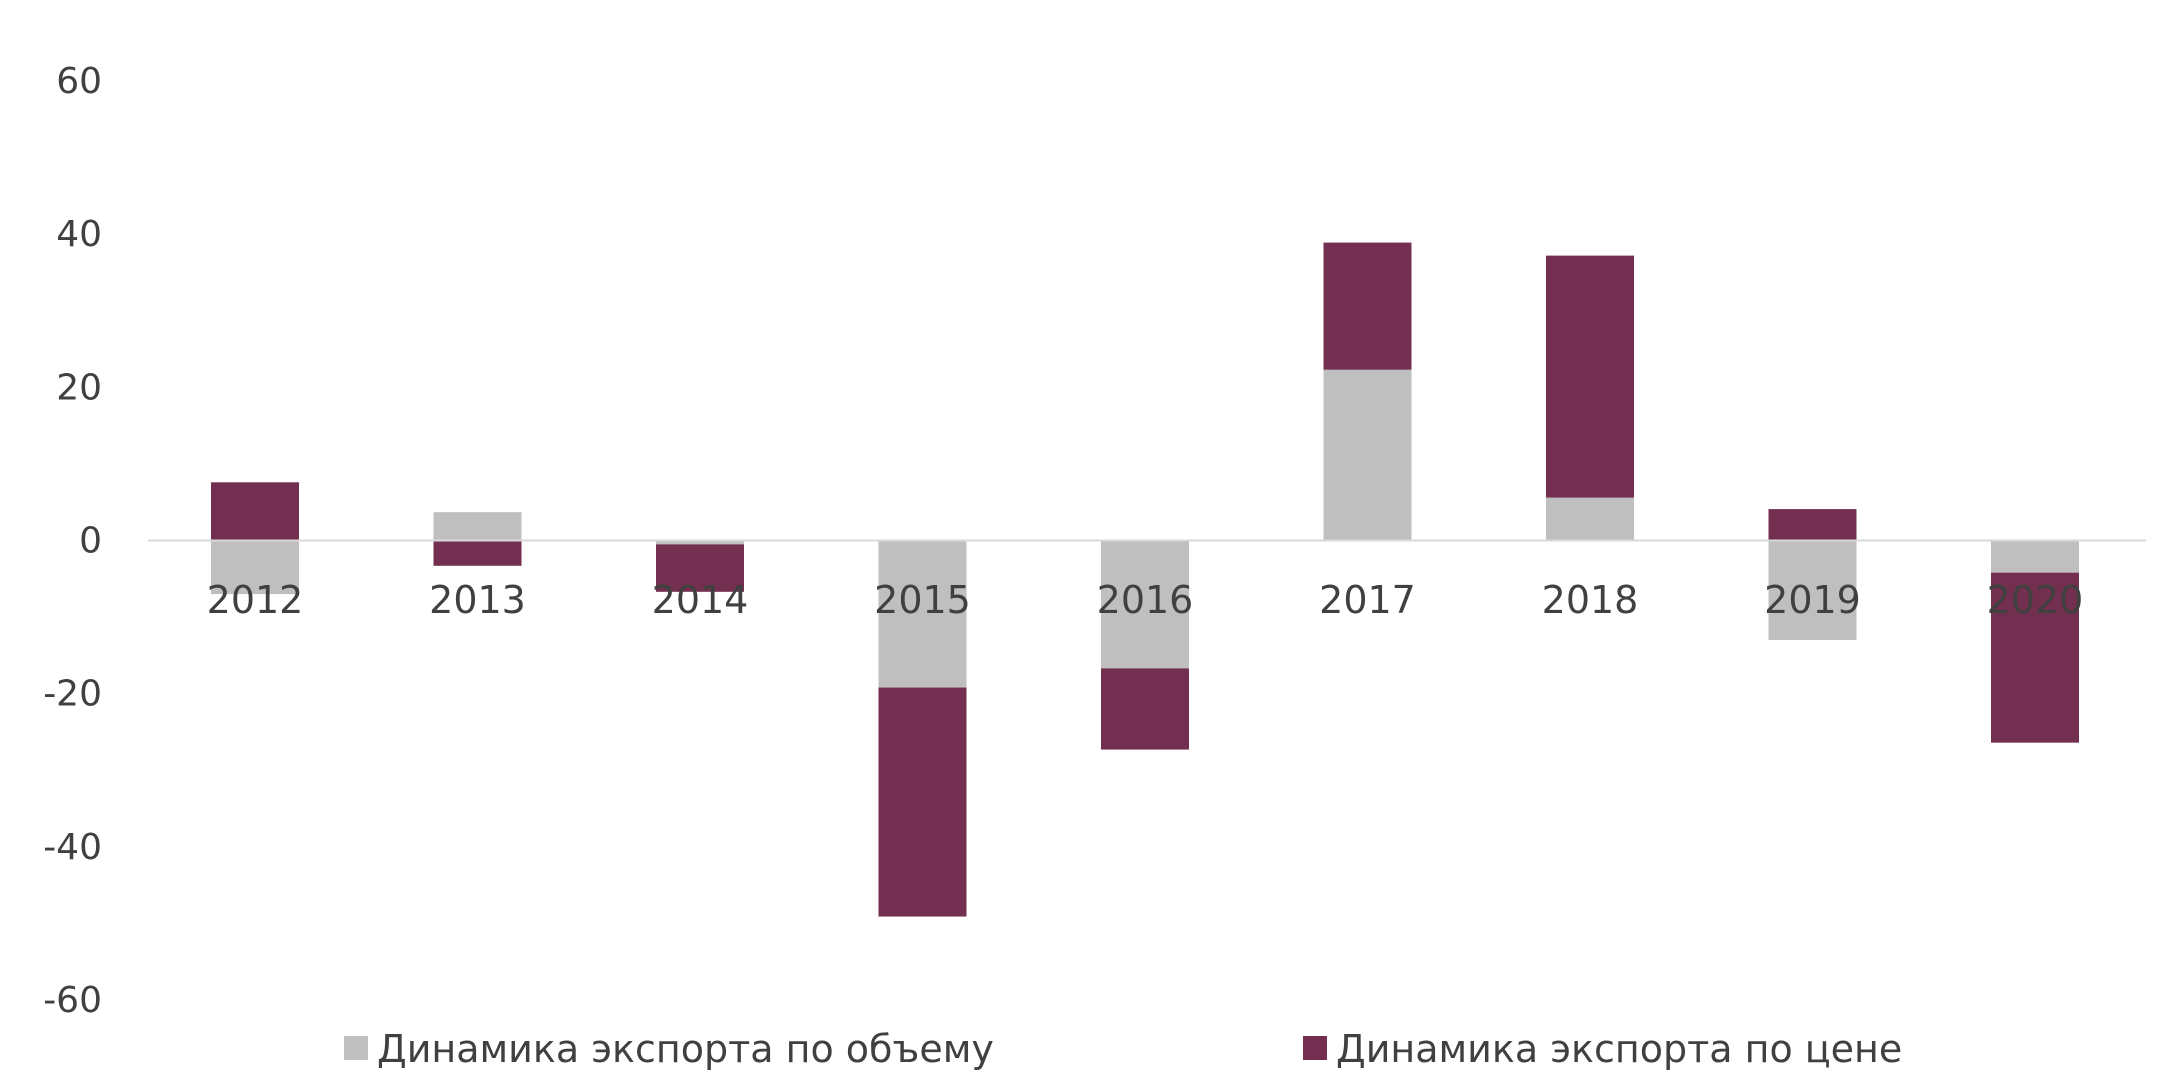 The image size is (2160, 1092). Describe the element at coordinates (72, 541) in the screenshot. I see `y-axis-ticks: 60 40 20 0 -20 -40 -60` at that location.